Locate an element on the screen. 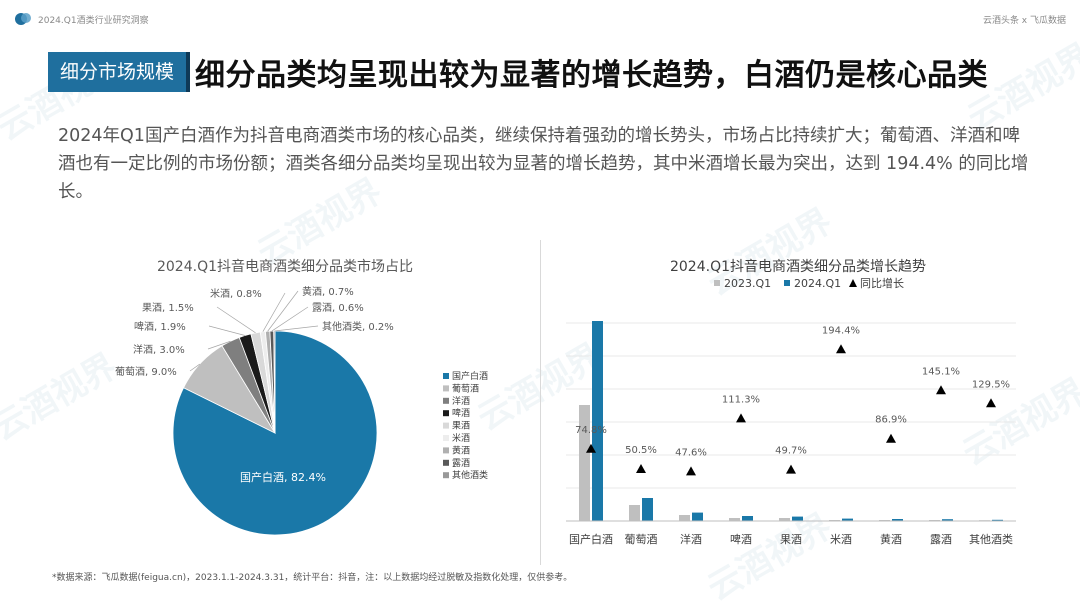  x-tick-label: 国产白酒 is located at coordinates (591, 539).